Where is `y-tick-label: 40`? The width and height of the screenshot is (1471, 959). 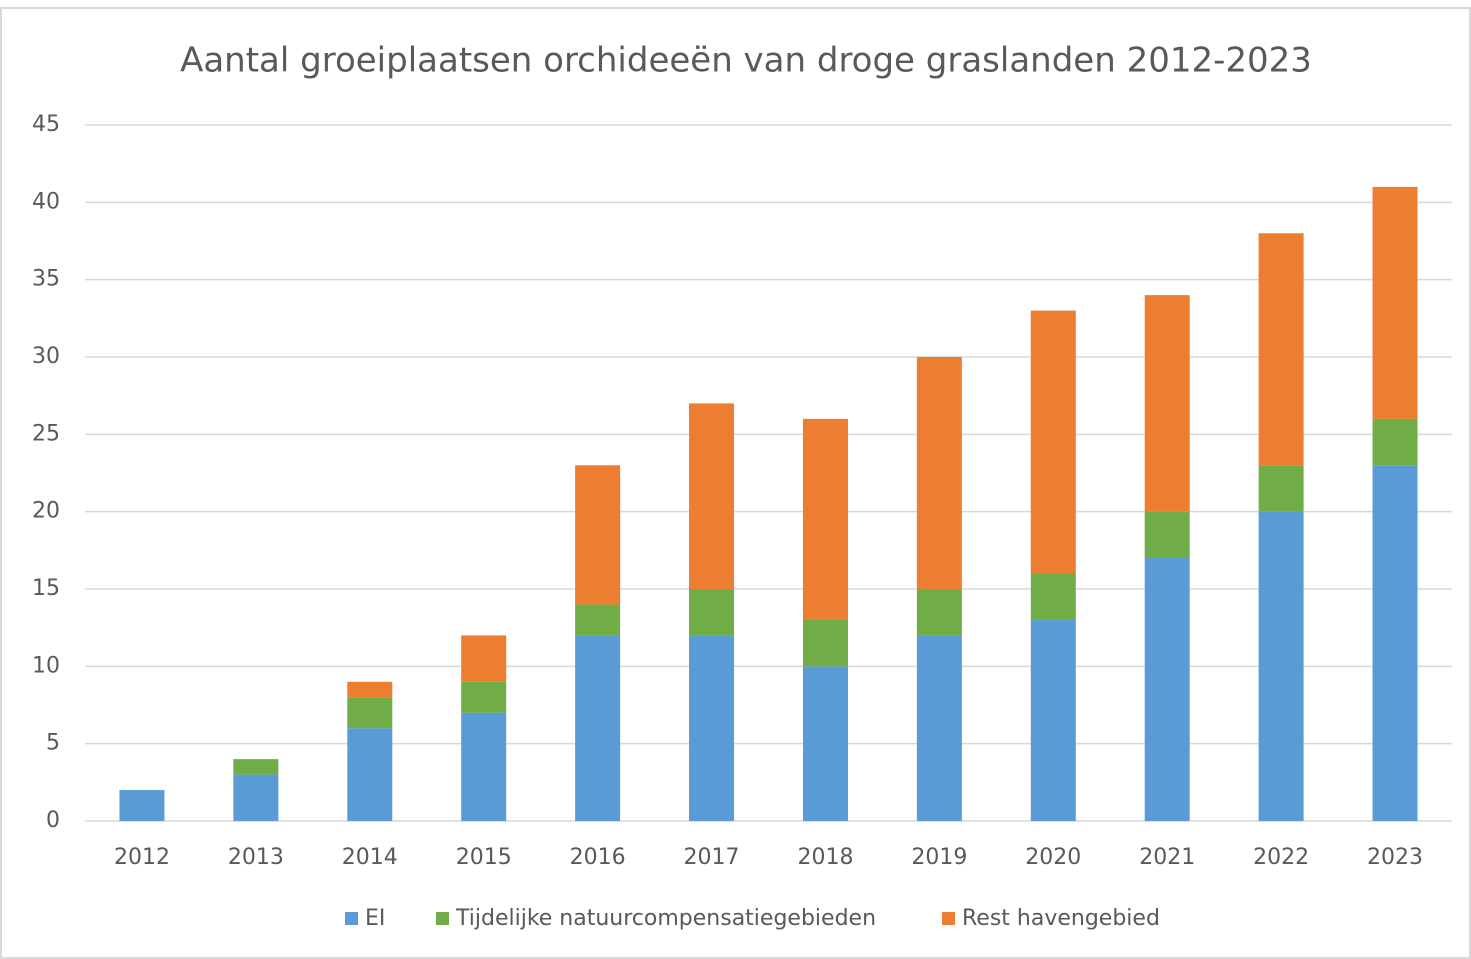 y-tick-label: 40 is located at coordinates (46, 201).